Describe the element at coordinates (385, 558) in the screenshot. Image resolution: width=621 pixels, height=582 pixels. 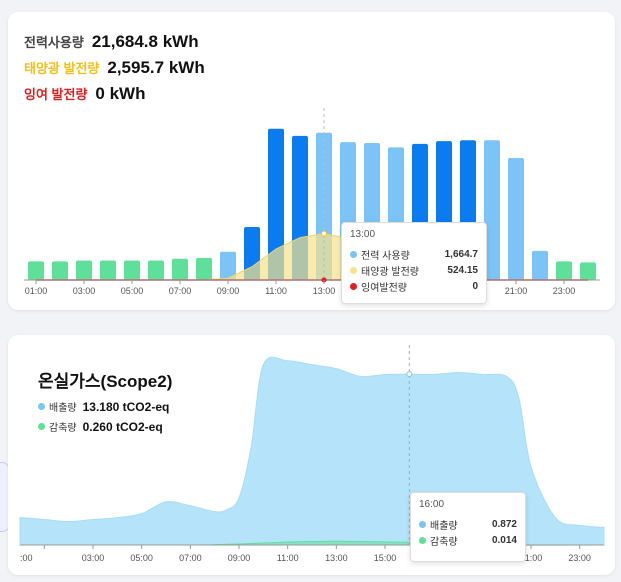
I see `x-tick-label: 15:00` at that location.